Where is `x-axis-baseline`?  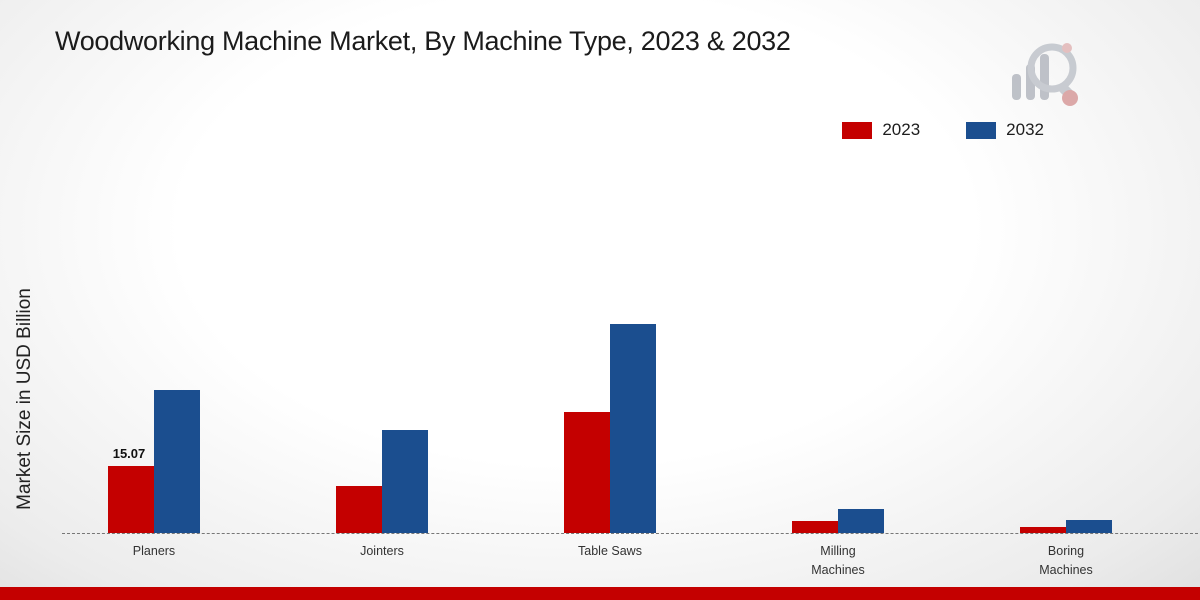 x-axis-baseline is located at coordinates (630, 533).